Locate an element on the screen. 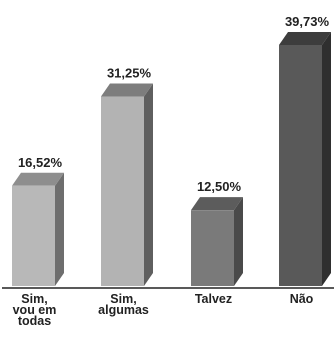  category-label: Talvez is located at coordinates (213, 299).